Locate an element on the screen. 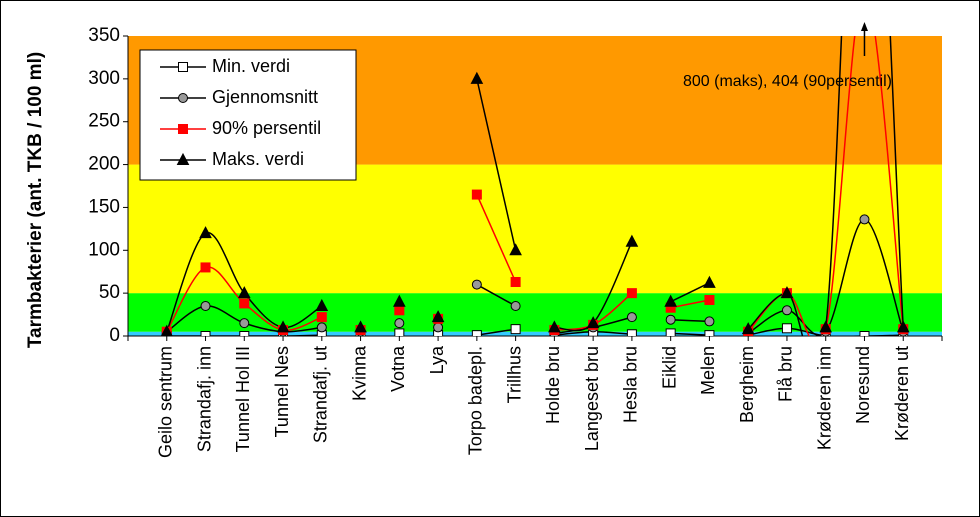 This screenshot has width=980, height=517. x-tick-label: Geilo sentrum is located at coordinates (166, 402).